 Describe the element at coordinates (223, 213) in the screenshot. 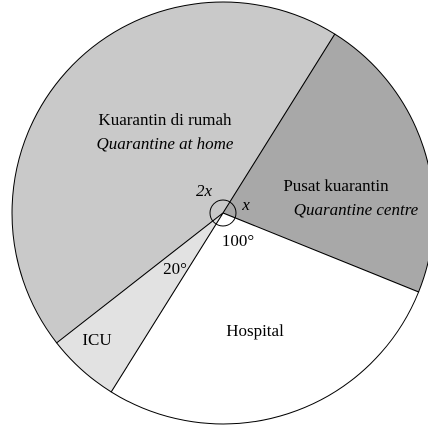

I see `angle-marker` at that location.